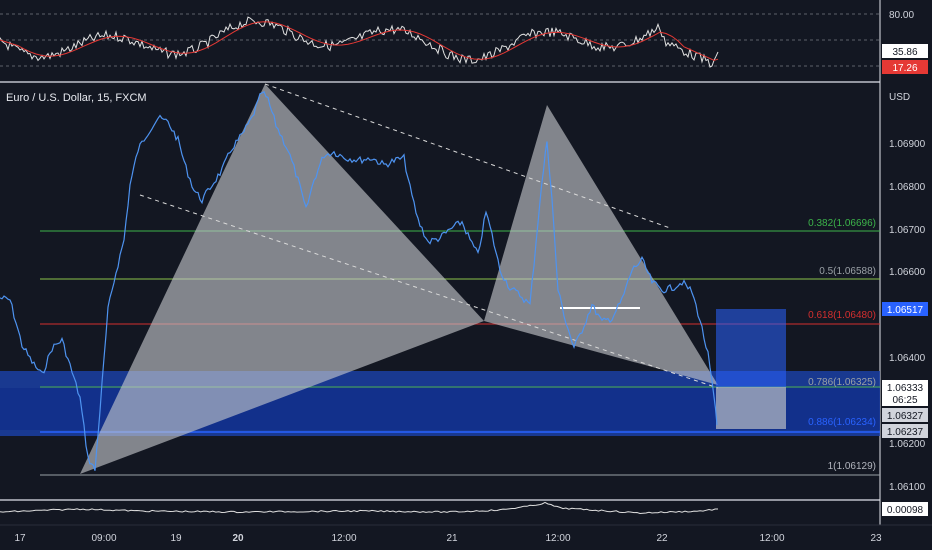 The image size is (932, 550). I want to click on fib-label-0886: 0.886(1.06234), so click(842, 422).